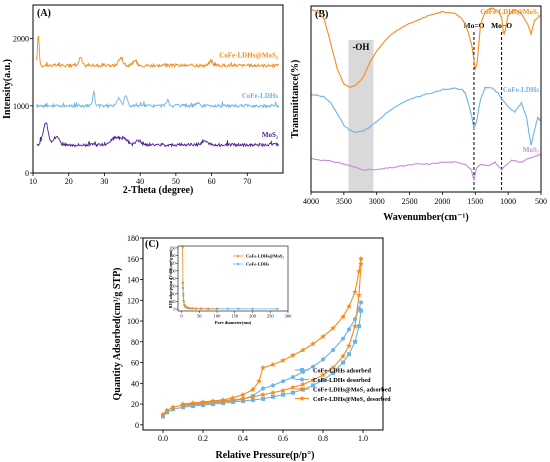  What do you see at coordinates (158, 99) in the screenshot?
I see `panel-a-series-line` at bounding box center [158, 99].